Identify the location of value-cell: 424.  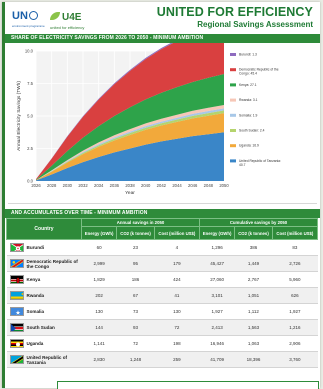
(177, 279).